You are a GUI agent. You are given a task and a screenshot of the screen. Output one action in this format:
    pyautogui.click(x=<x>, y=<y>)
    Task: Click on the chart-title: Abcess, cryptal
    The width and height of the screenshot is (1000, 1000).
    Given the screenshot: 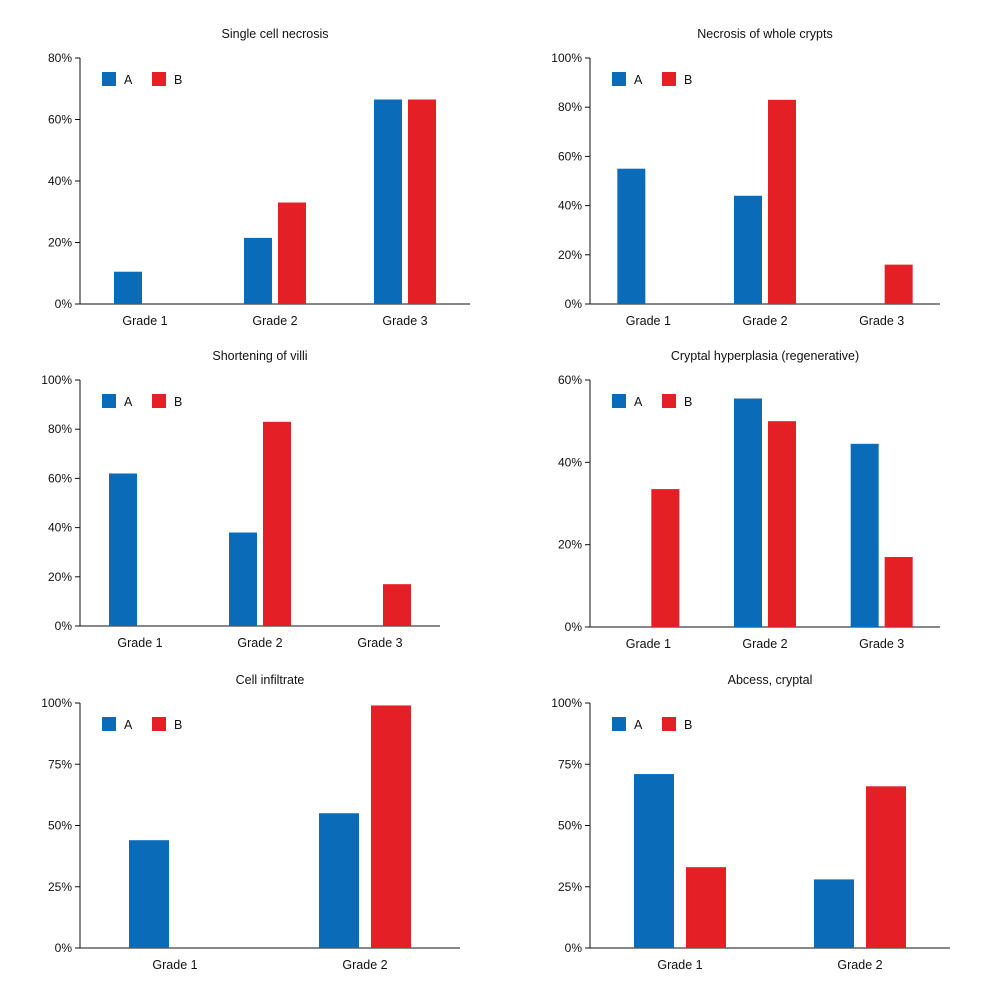 What is the action you would take?
    pyautogui.click(x=770, y=680)
    